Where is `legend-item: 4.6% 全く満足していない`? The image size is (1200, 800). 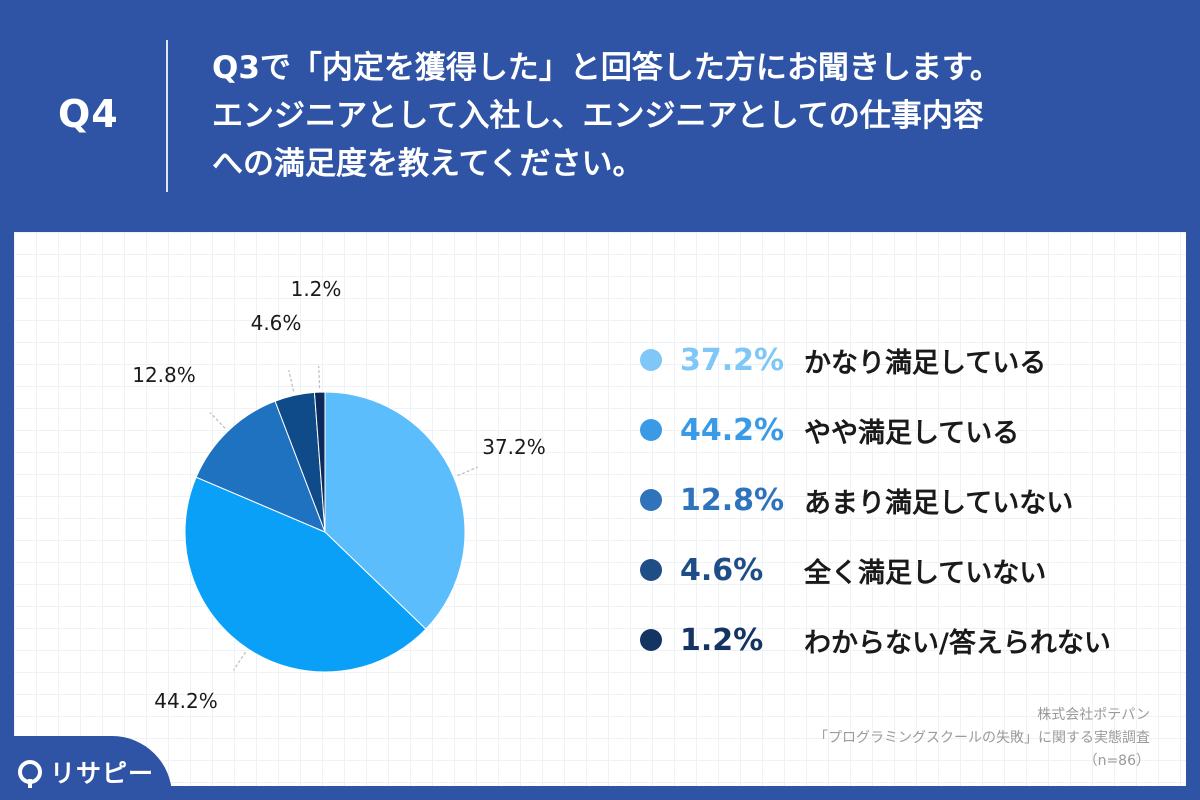
legend-item: 4.6% 全く満足していない is located at coordinates (910, 570).